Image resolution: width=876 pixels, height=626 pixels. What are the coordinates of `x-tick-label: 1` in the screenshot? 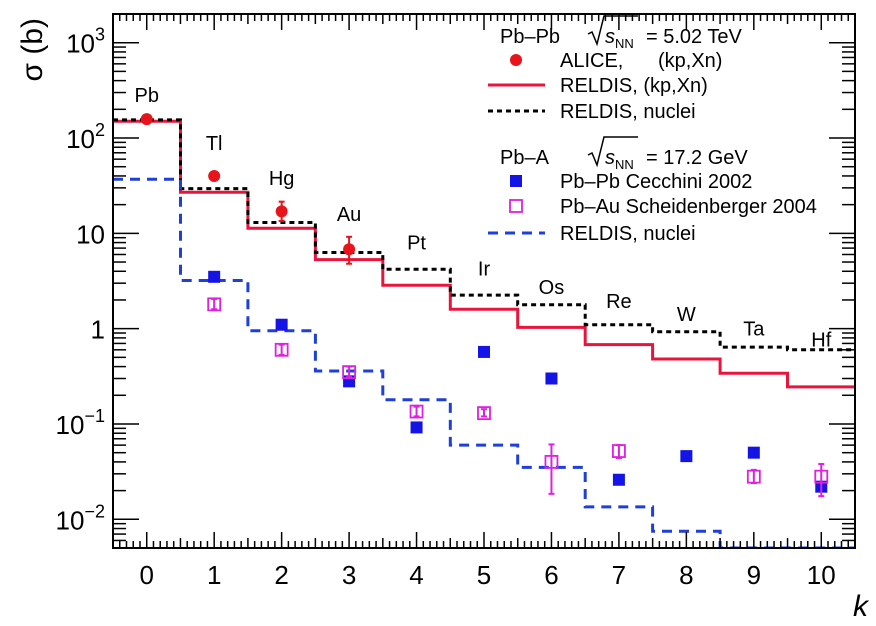 It's located at (214, 575).